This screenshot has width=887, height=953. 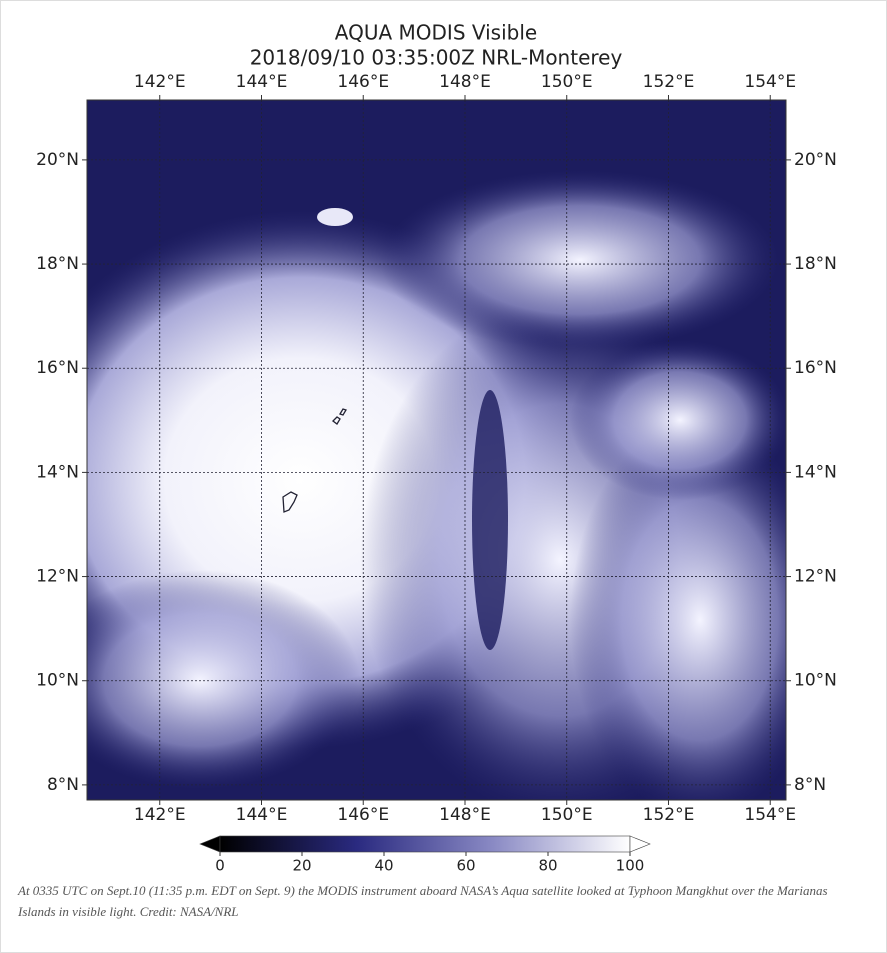 I want to click on colorbar-extend-high, so click(x=640, y=844).